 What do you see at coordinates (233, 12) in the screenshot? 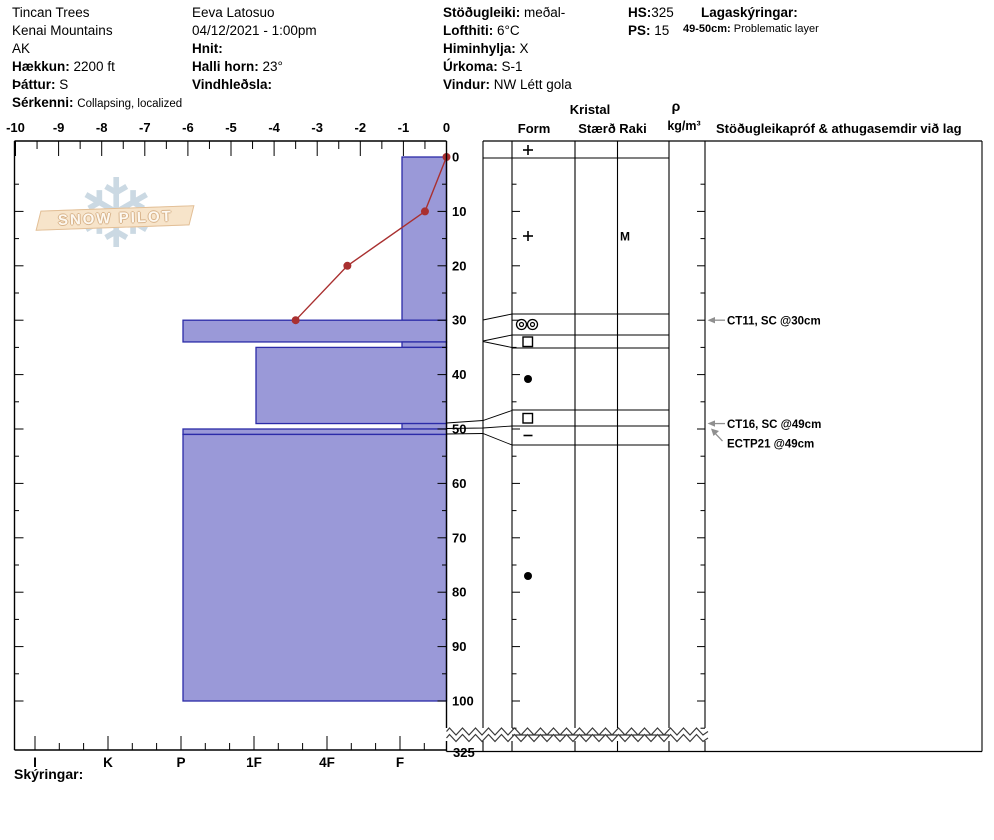
I see `observer-name: Eeva Latosuo` at bounding box center [233, 12].